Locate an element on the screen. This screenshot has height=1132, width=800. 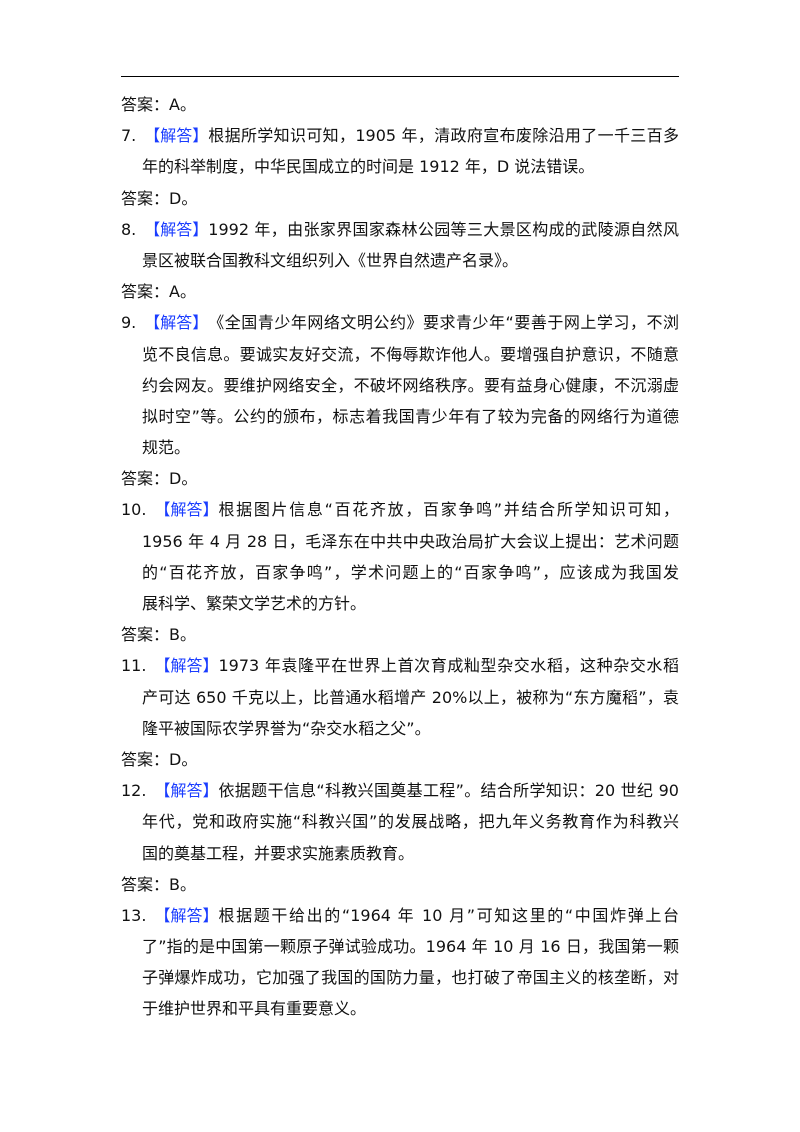
solution-text-line: 于维护世界和平具有重要意义。 is located at coordinates (254, 1009).